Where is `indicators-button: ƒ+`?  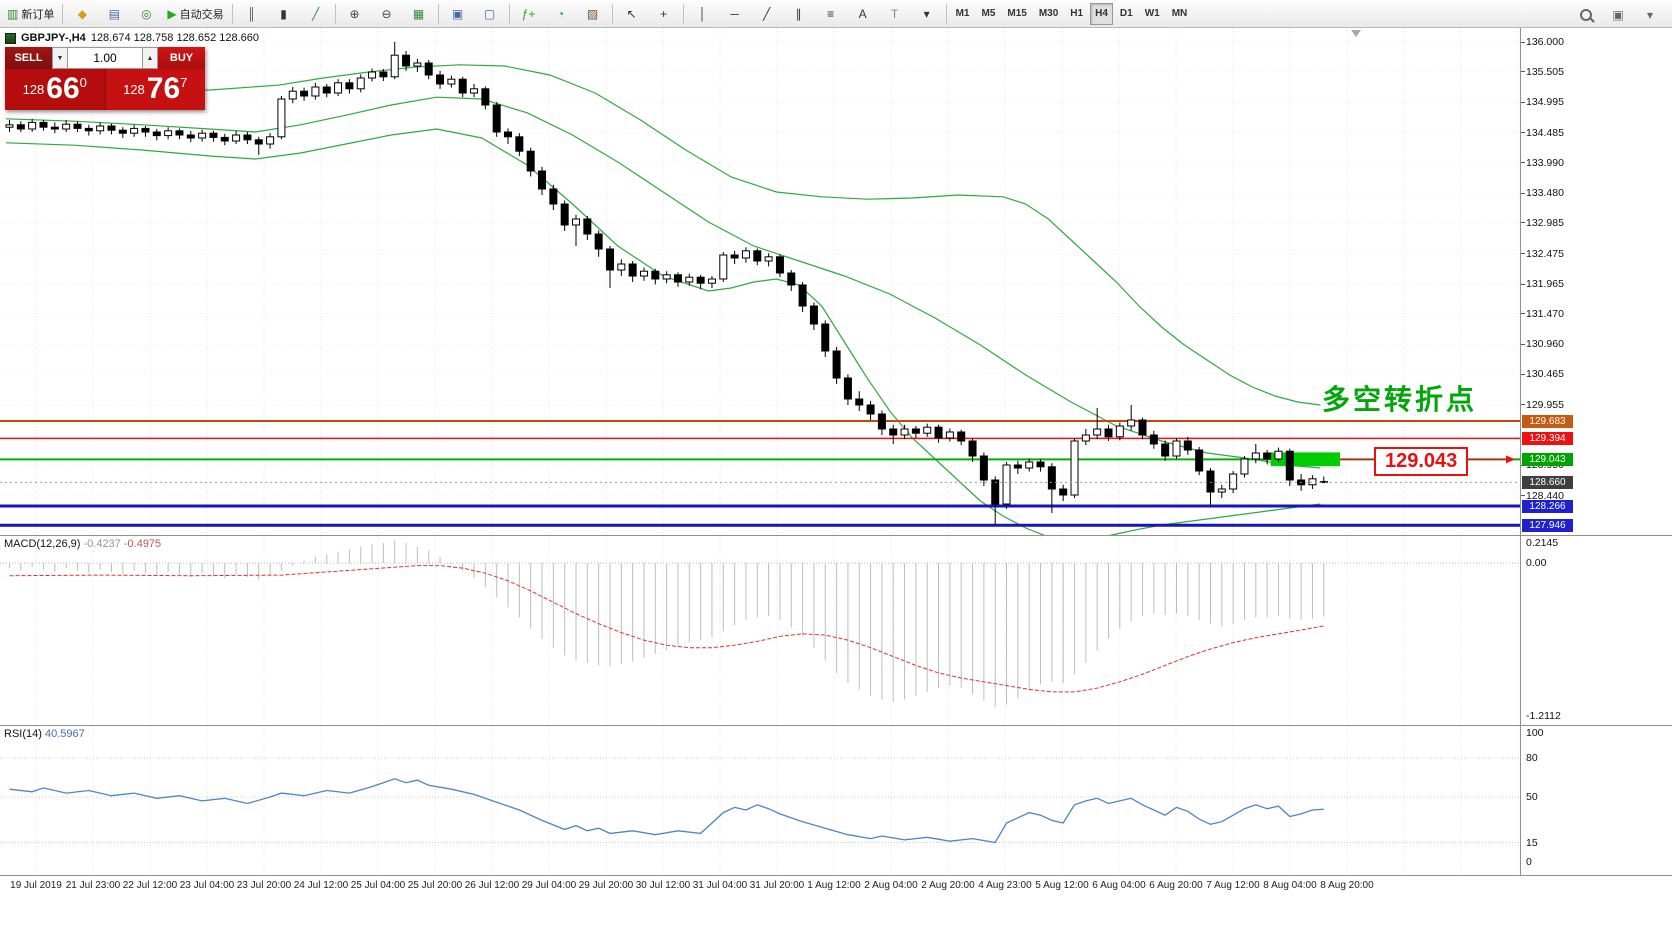
indicators-button: ƒ+ is located at coordinates (529, 14).